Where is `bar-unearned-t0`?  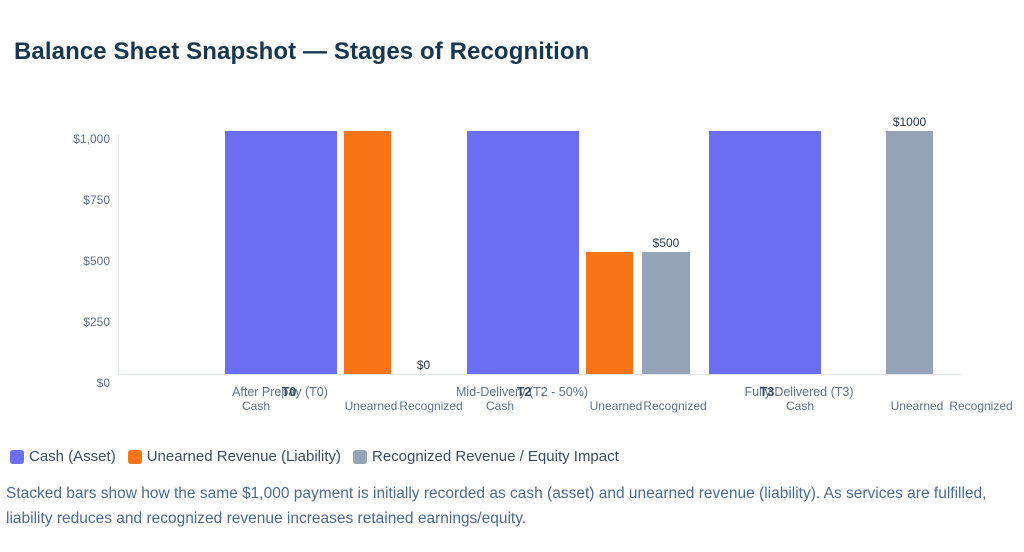
bar-unearned-t0 is located at coordinates (367, 252).